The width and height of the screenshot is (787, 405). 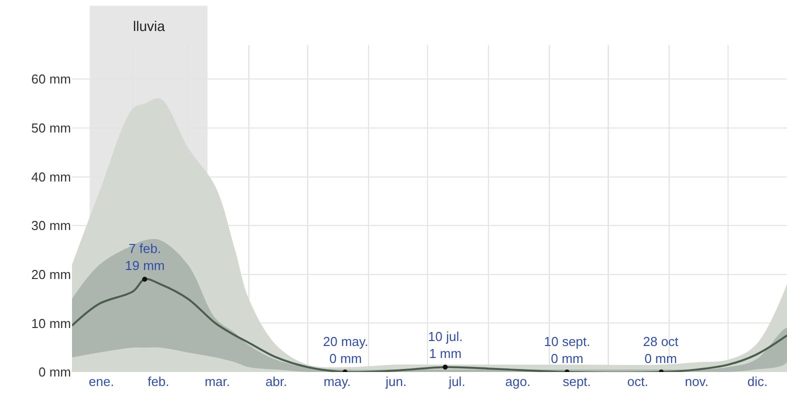 What do you see at coordinates (159, 381) in the screenshot?
I see `x-tick-label: feb.` at bounding box center [159, 381].